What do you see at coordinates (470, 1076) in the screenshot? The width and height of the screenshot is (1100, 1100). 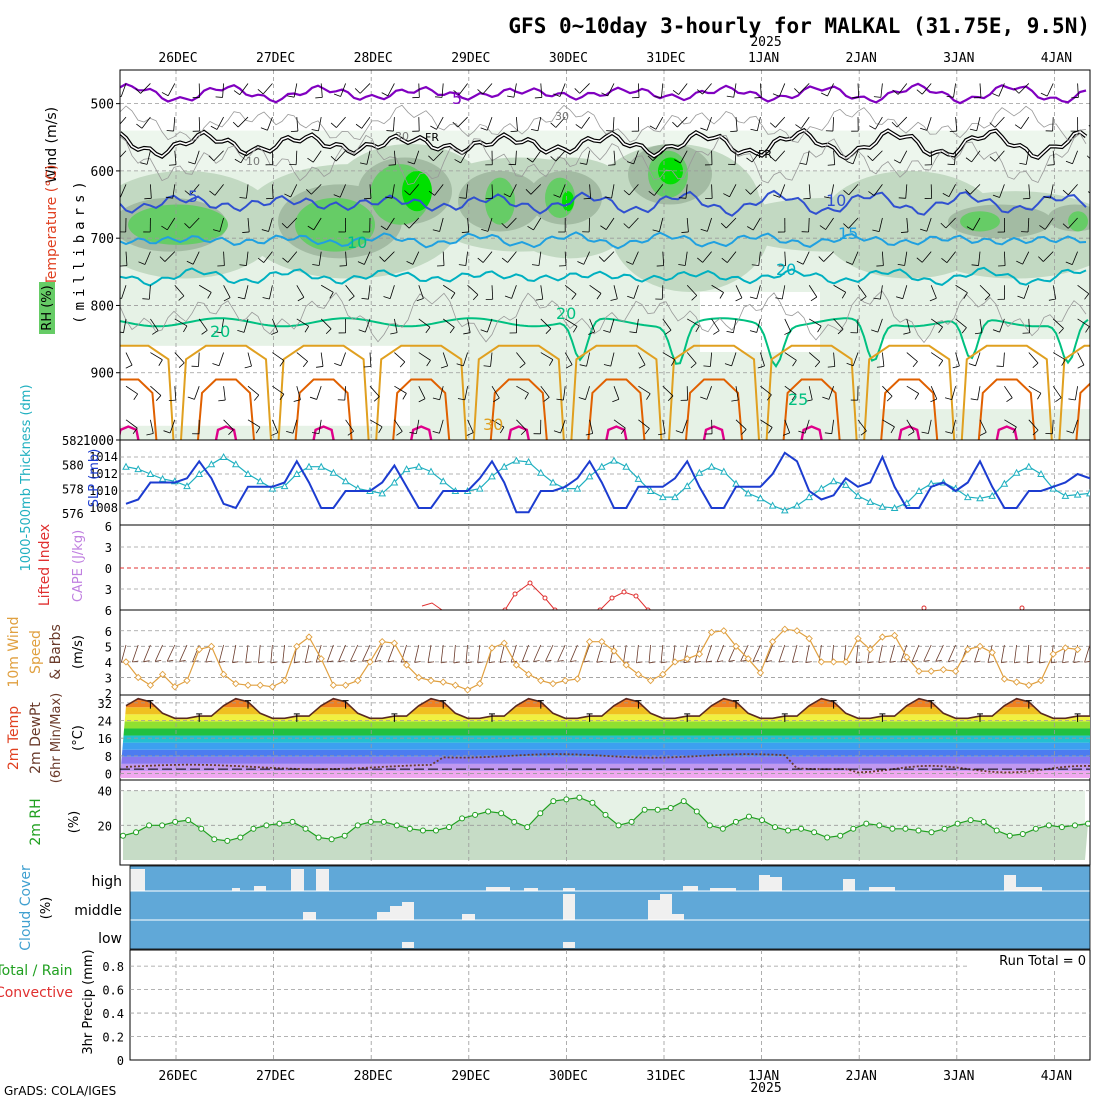 I see `bottom-date-29DEC: 29DEC` at bounding box center [470, 1076].